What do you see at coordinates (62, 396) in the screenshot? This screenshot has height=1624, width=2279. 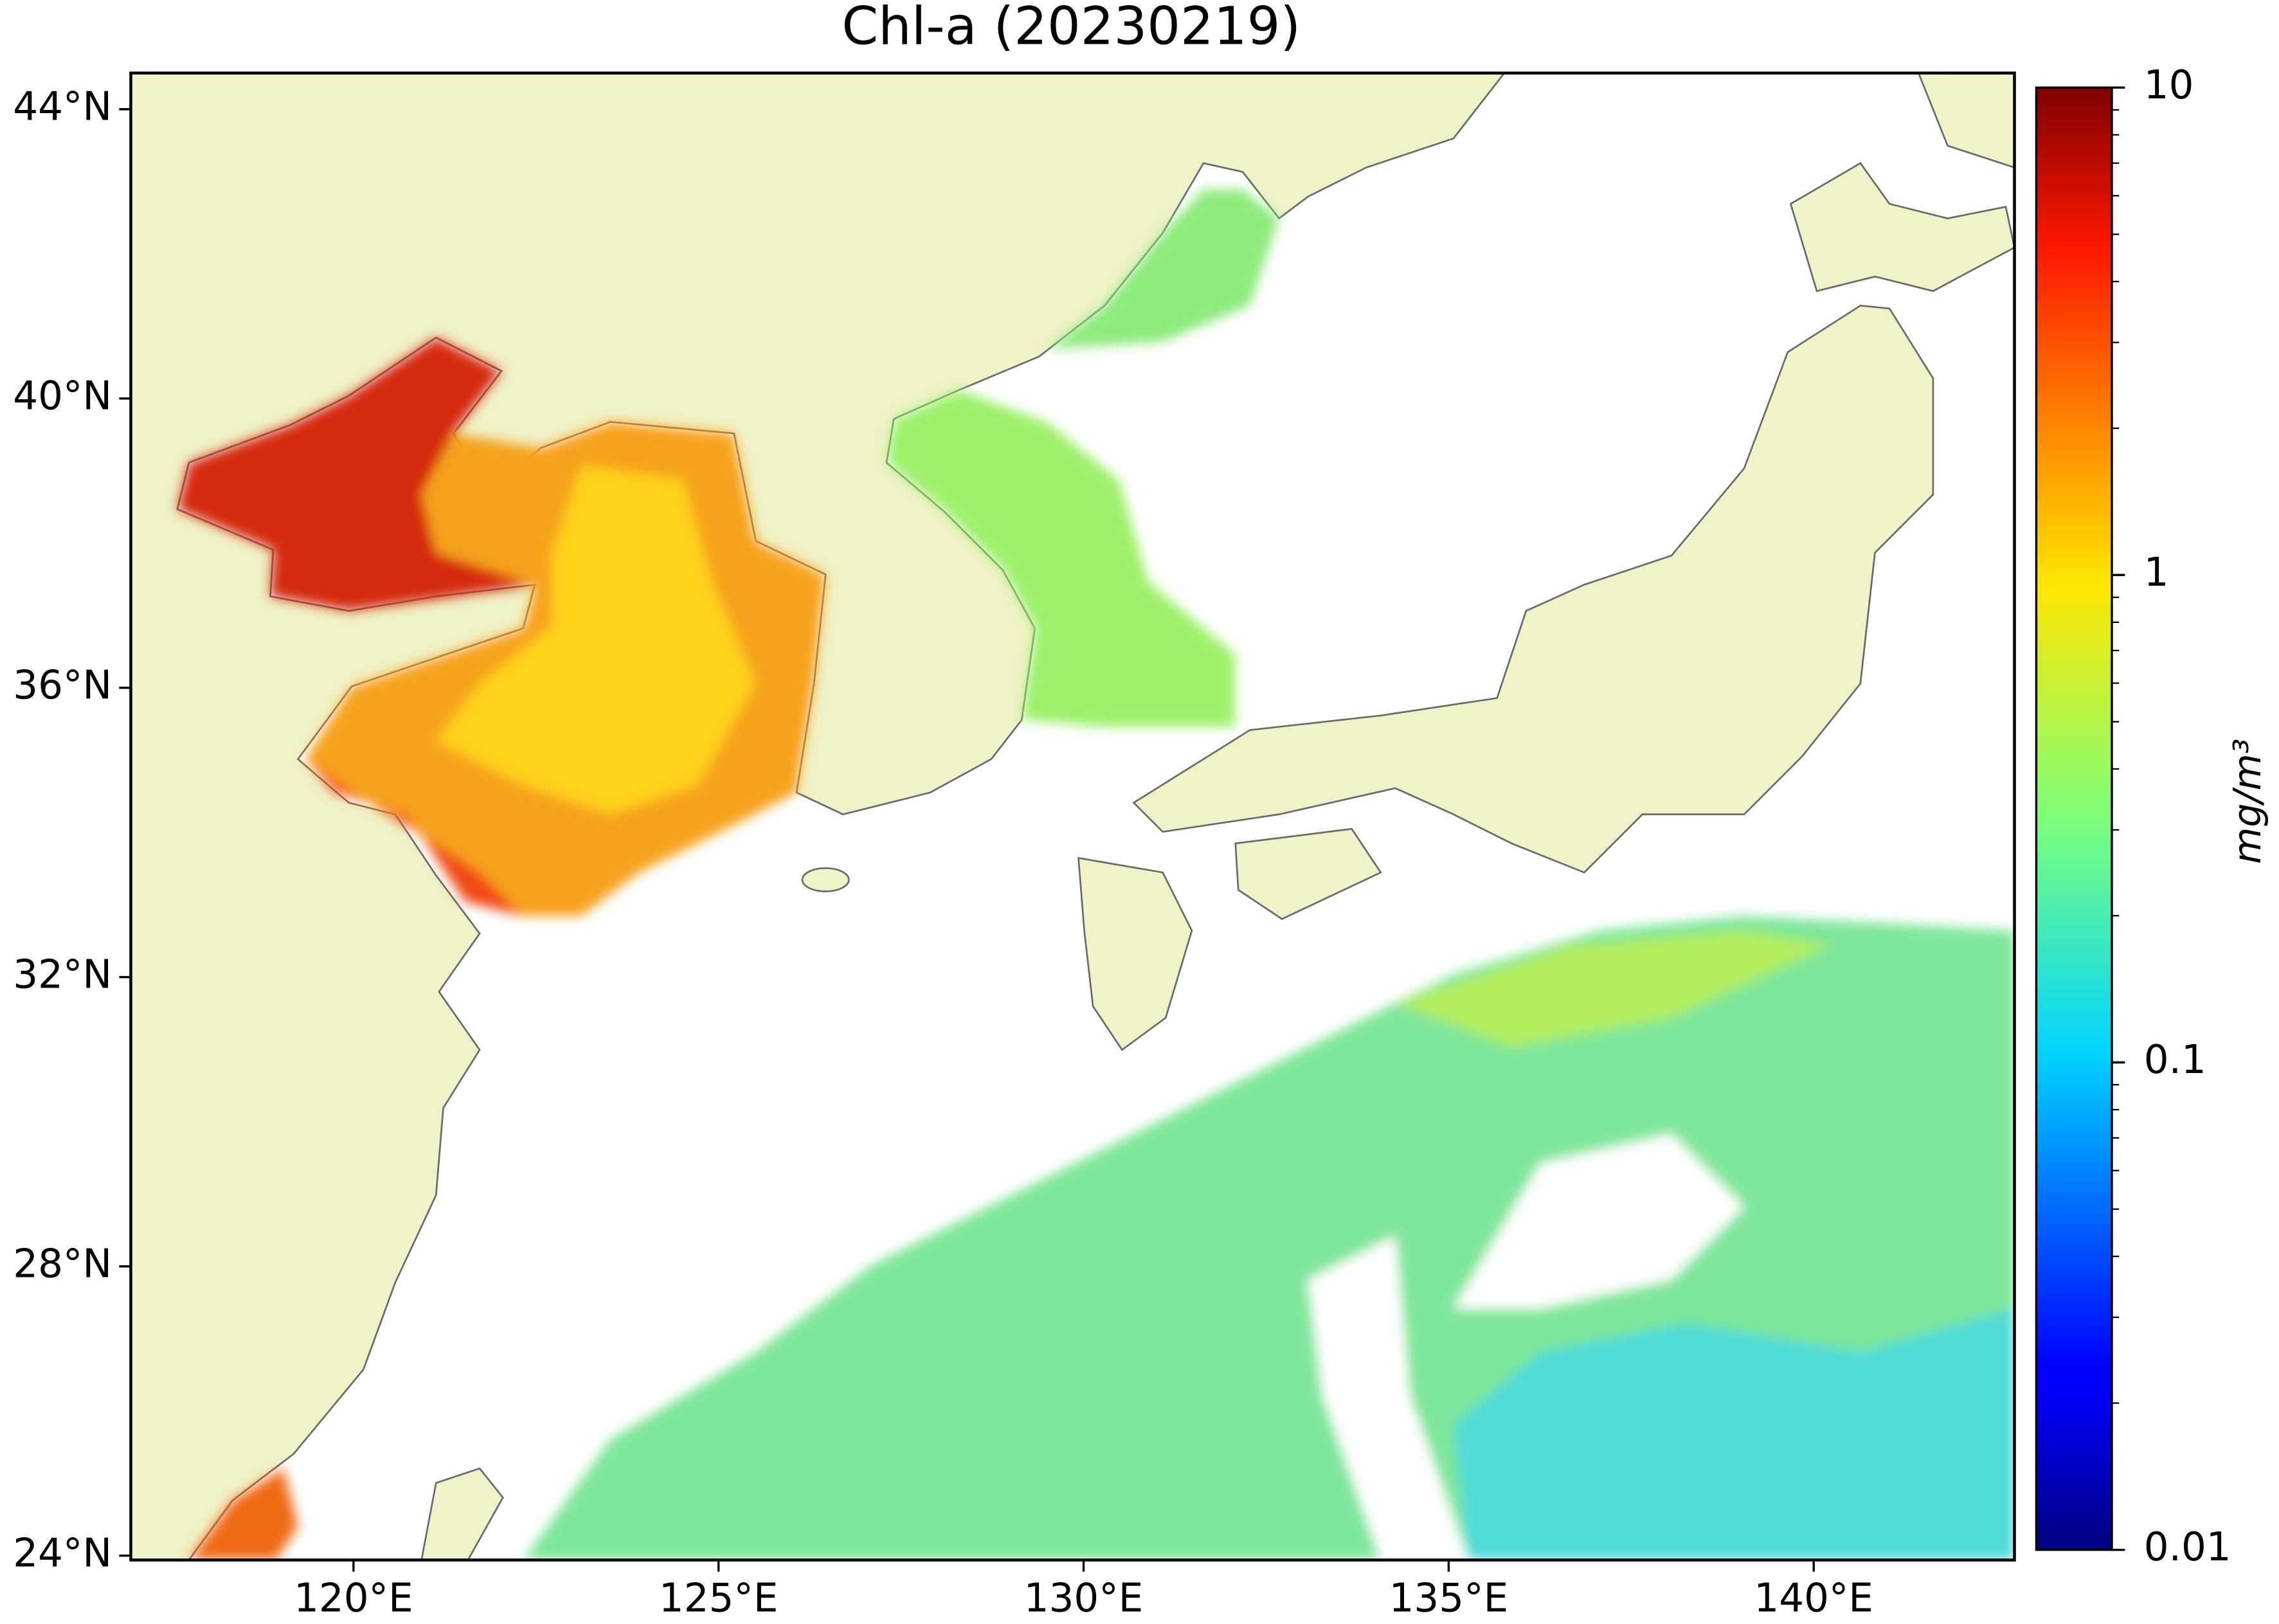 I see `y-tick-label: 40°N` at bounding box center [62, 396].